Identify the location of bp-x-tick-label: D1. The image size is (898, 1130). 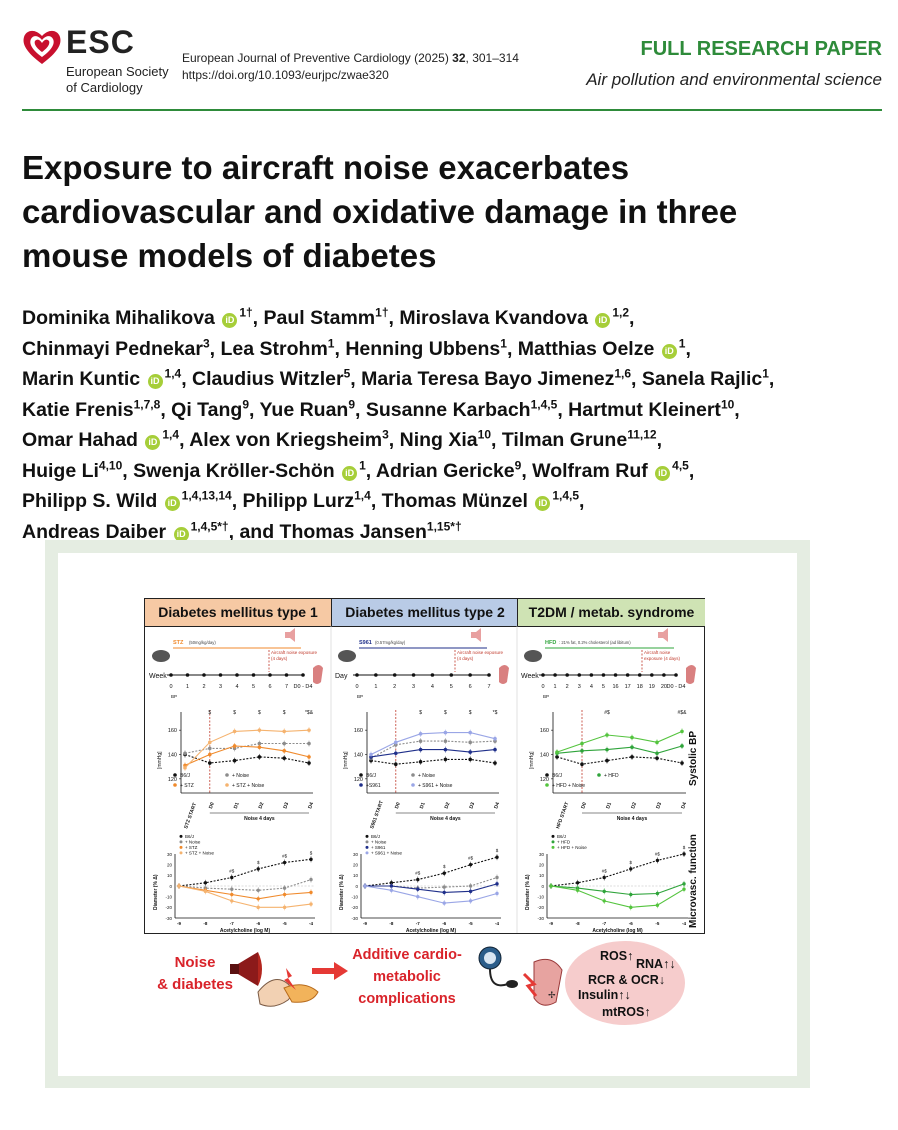
(609, 805).